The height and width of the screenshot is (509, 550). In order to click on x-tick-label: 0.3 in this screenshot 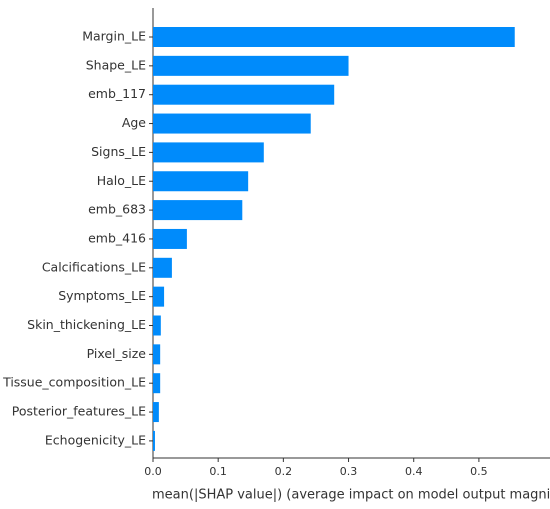, I will do `click(349, 471)`.